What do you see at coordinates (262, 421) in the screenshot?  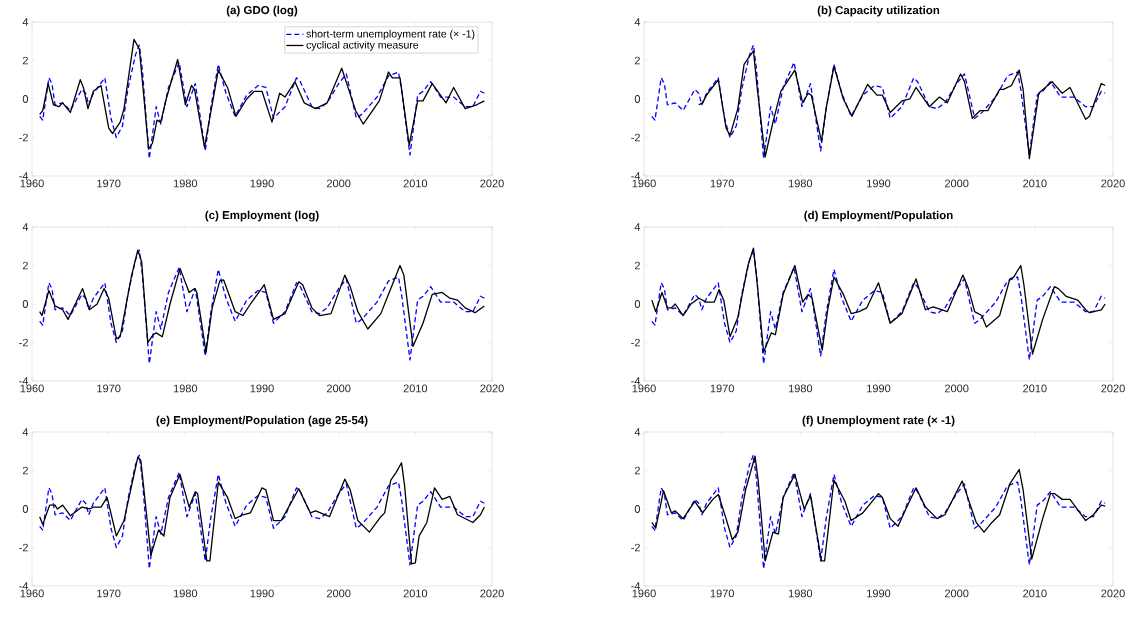 I see `chart-title: (e) Employment/Population (age 25-54)` at bounding box center [262, 421].